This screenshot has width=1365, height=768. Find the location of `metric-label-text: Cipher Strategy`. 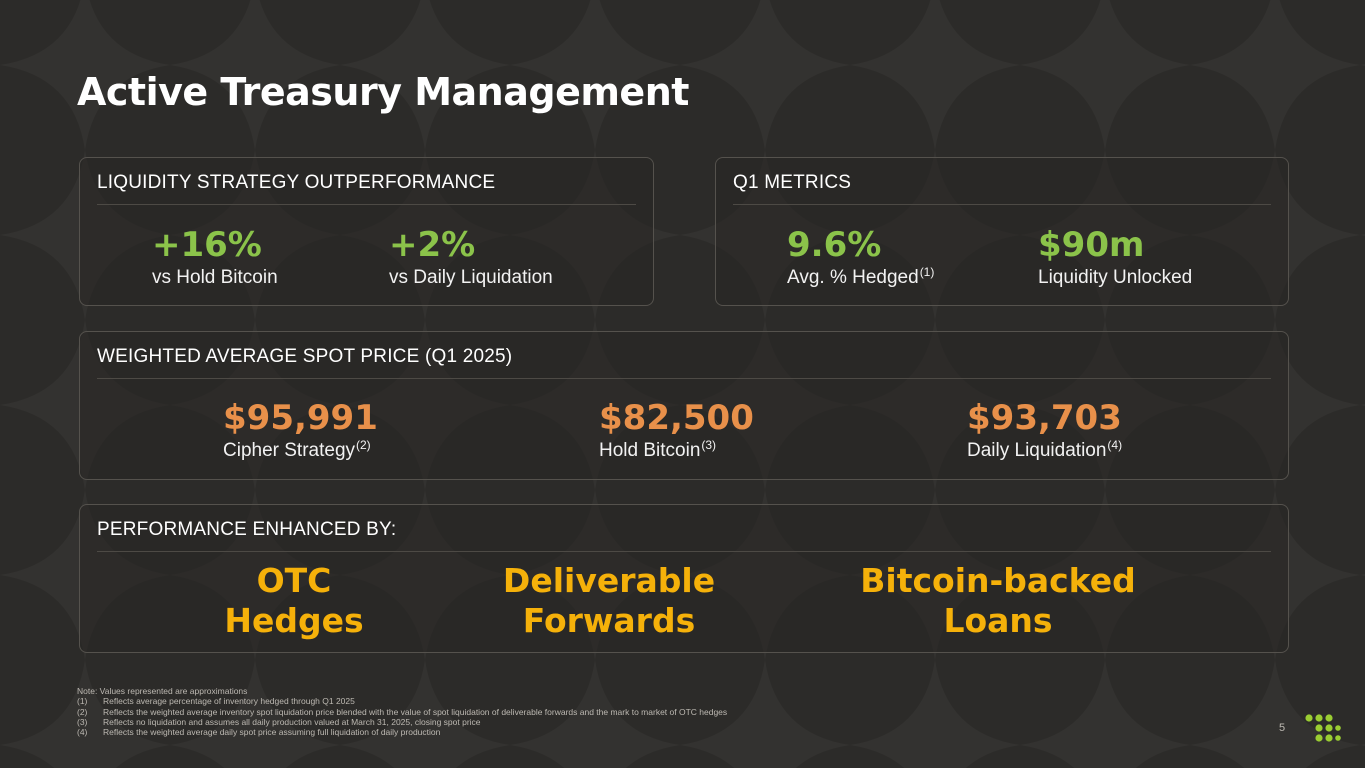

metric-label-text: Cipher Strategy is located at coordinates (289, 450).